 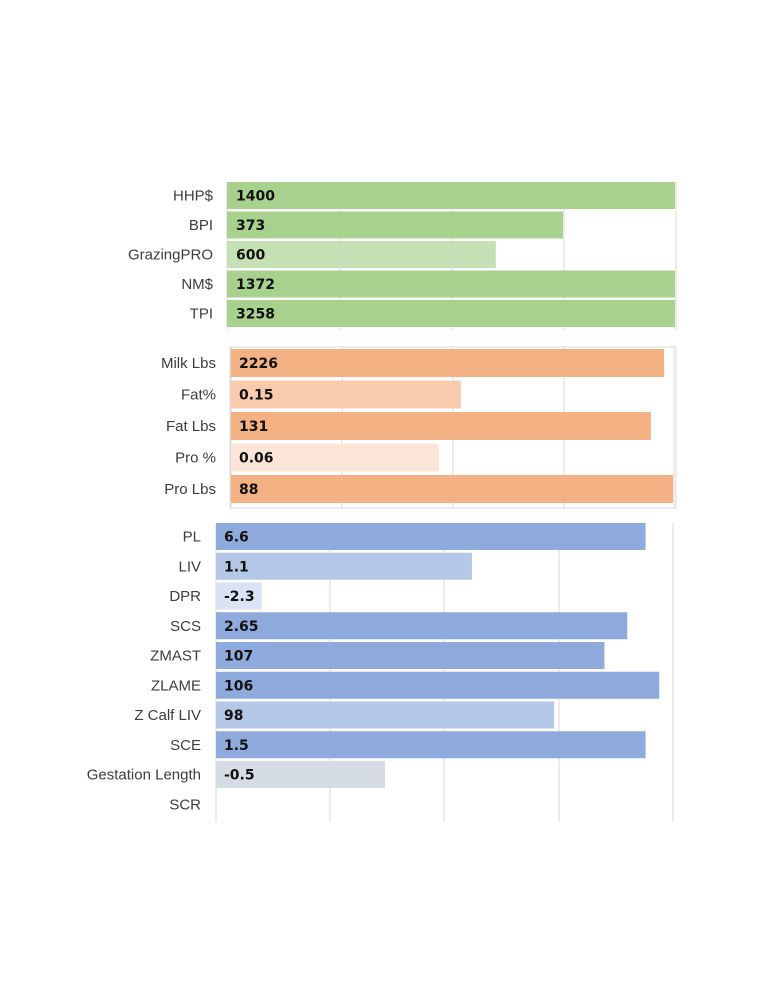 What do you see at coordinates (185, 596) in the screenshot?
I see `category-label: DPR` at bounding box center [185, 596].